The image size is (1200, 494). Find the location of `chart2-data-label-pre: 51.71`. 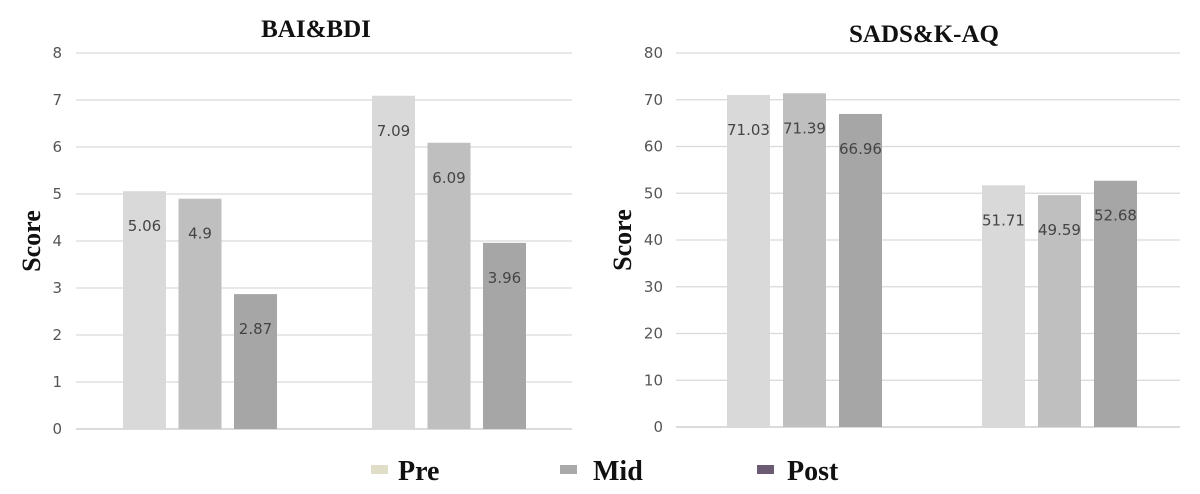

chart2-data-label-pre: 51.71 is located at coordinates (1003, 220).